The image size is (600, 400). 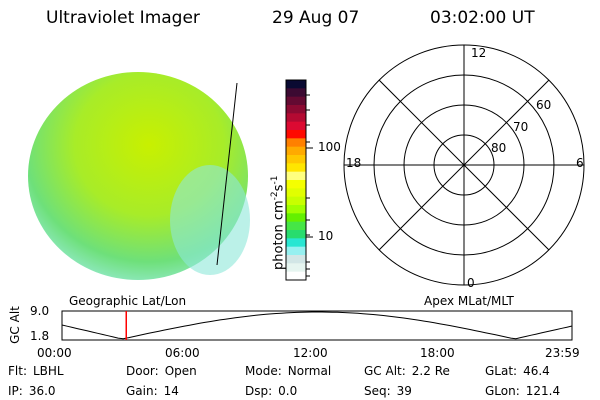 What do you see at coordinates (14, 325) in the screenshot?
I see `alt-ylabel: GC Alt` at bounding box center [14, 325].